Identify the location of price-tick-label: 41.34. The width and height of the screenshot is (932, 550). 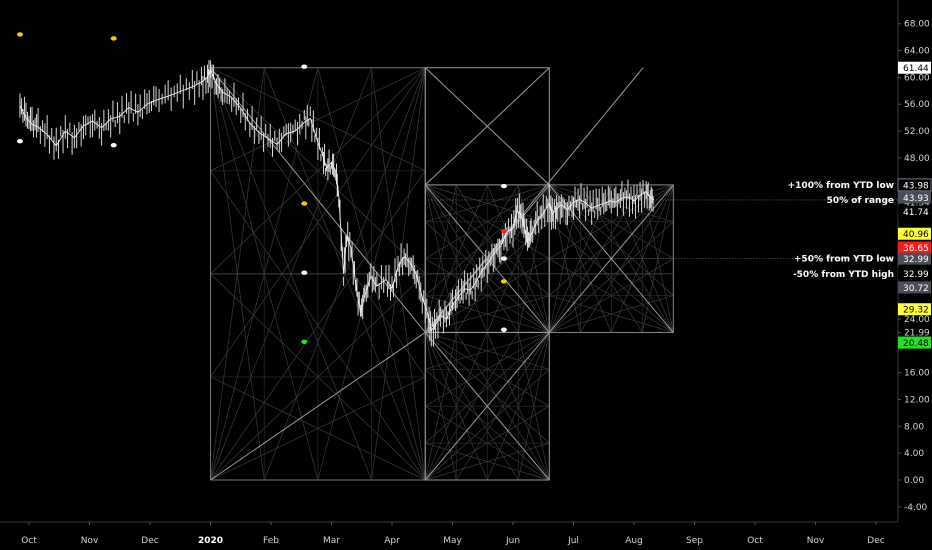
(917, 204).